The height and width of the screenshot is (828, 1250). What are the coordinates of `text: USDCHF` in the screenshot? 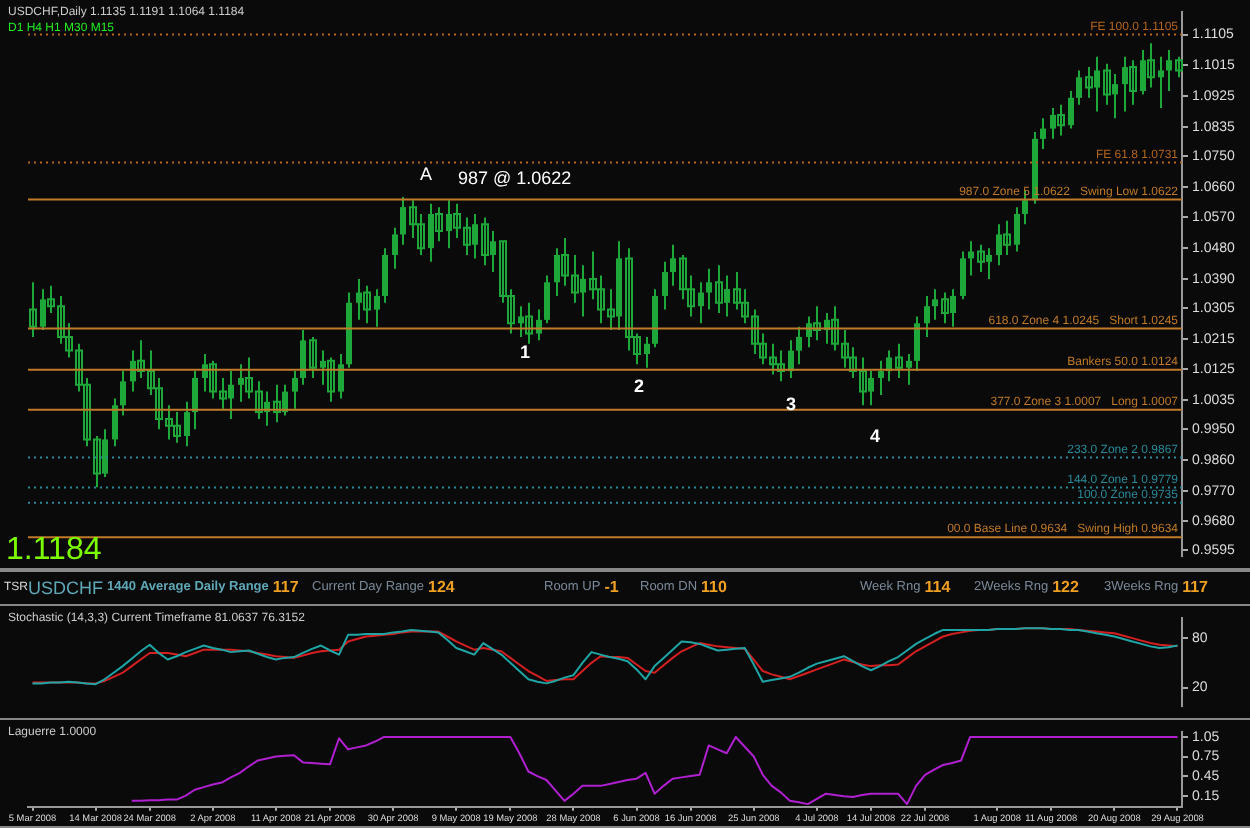 It's located at (65, 587).